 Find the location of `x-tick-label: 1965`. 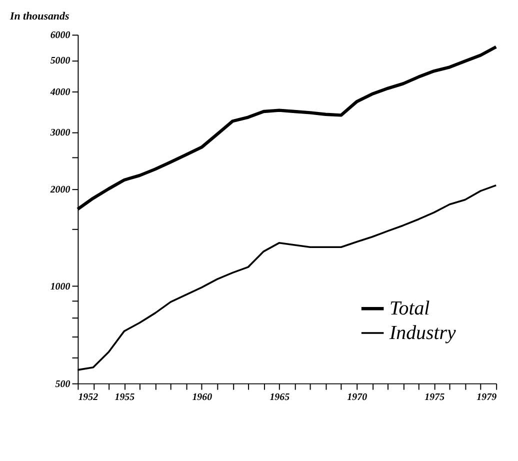

x-tick-label: 1965 is located at coordinates (280, 397).